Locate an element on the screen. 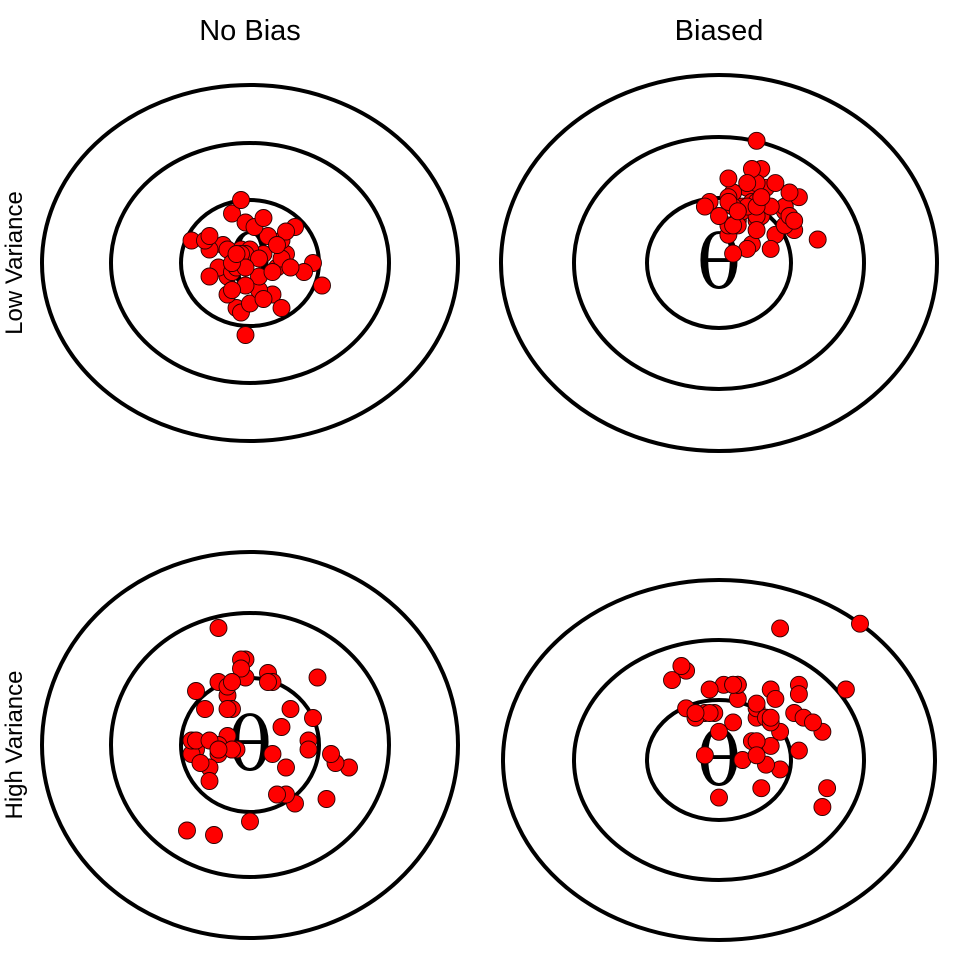 The height and width of the screenshot is (960, 960). row-title-high-variance: High Variance is located at coordinates (14, 745).